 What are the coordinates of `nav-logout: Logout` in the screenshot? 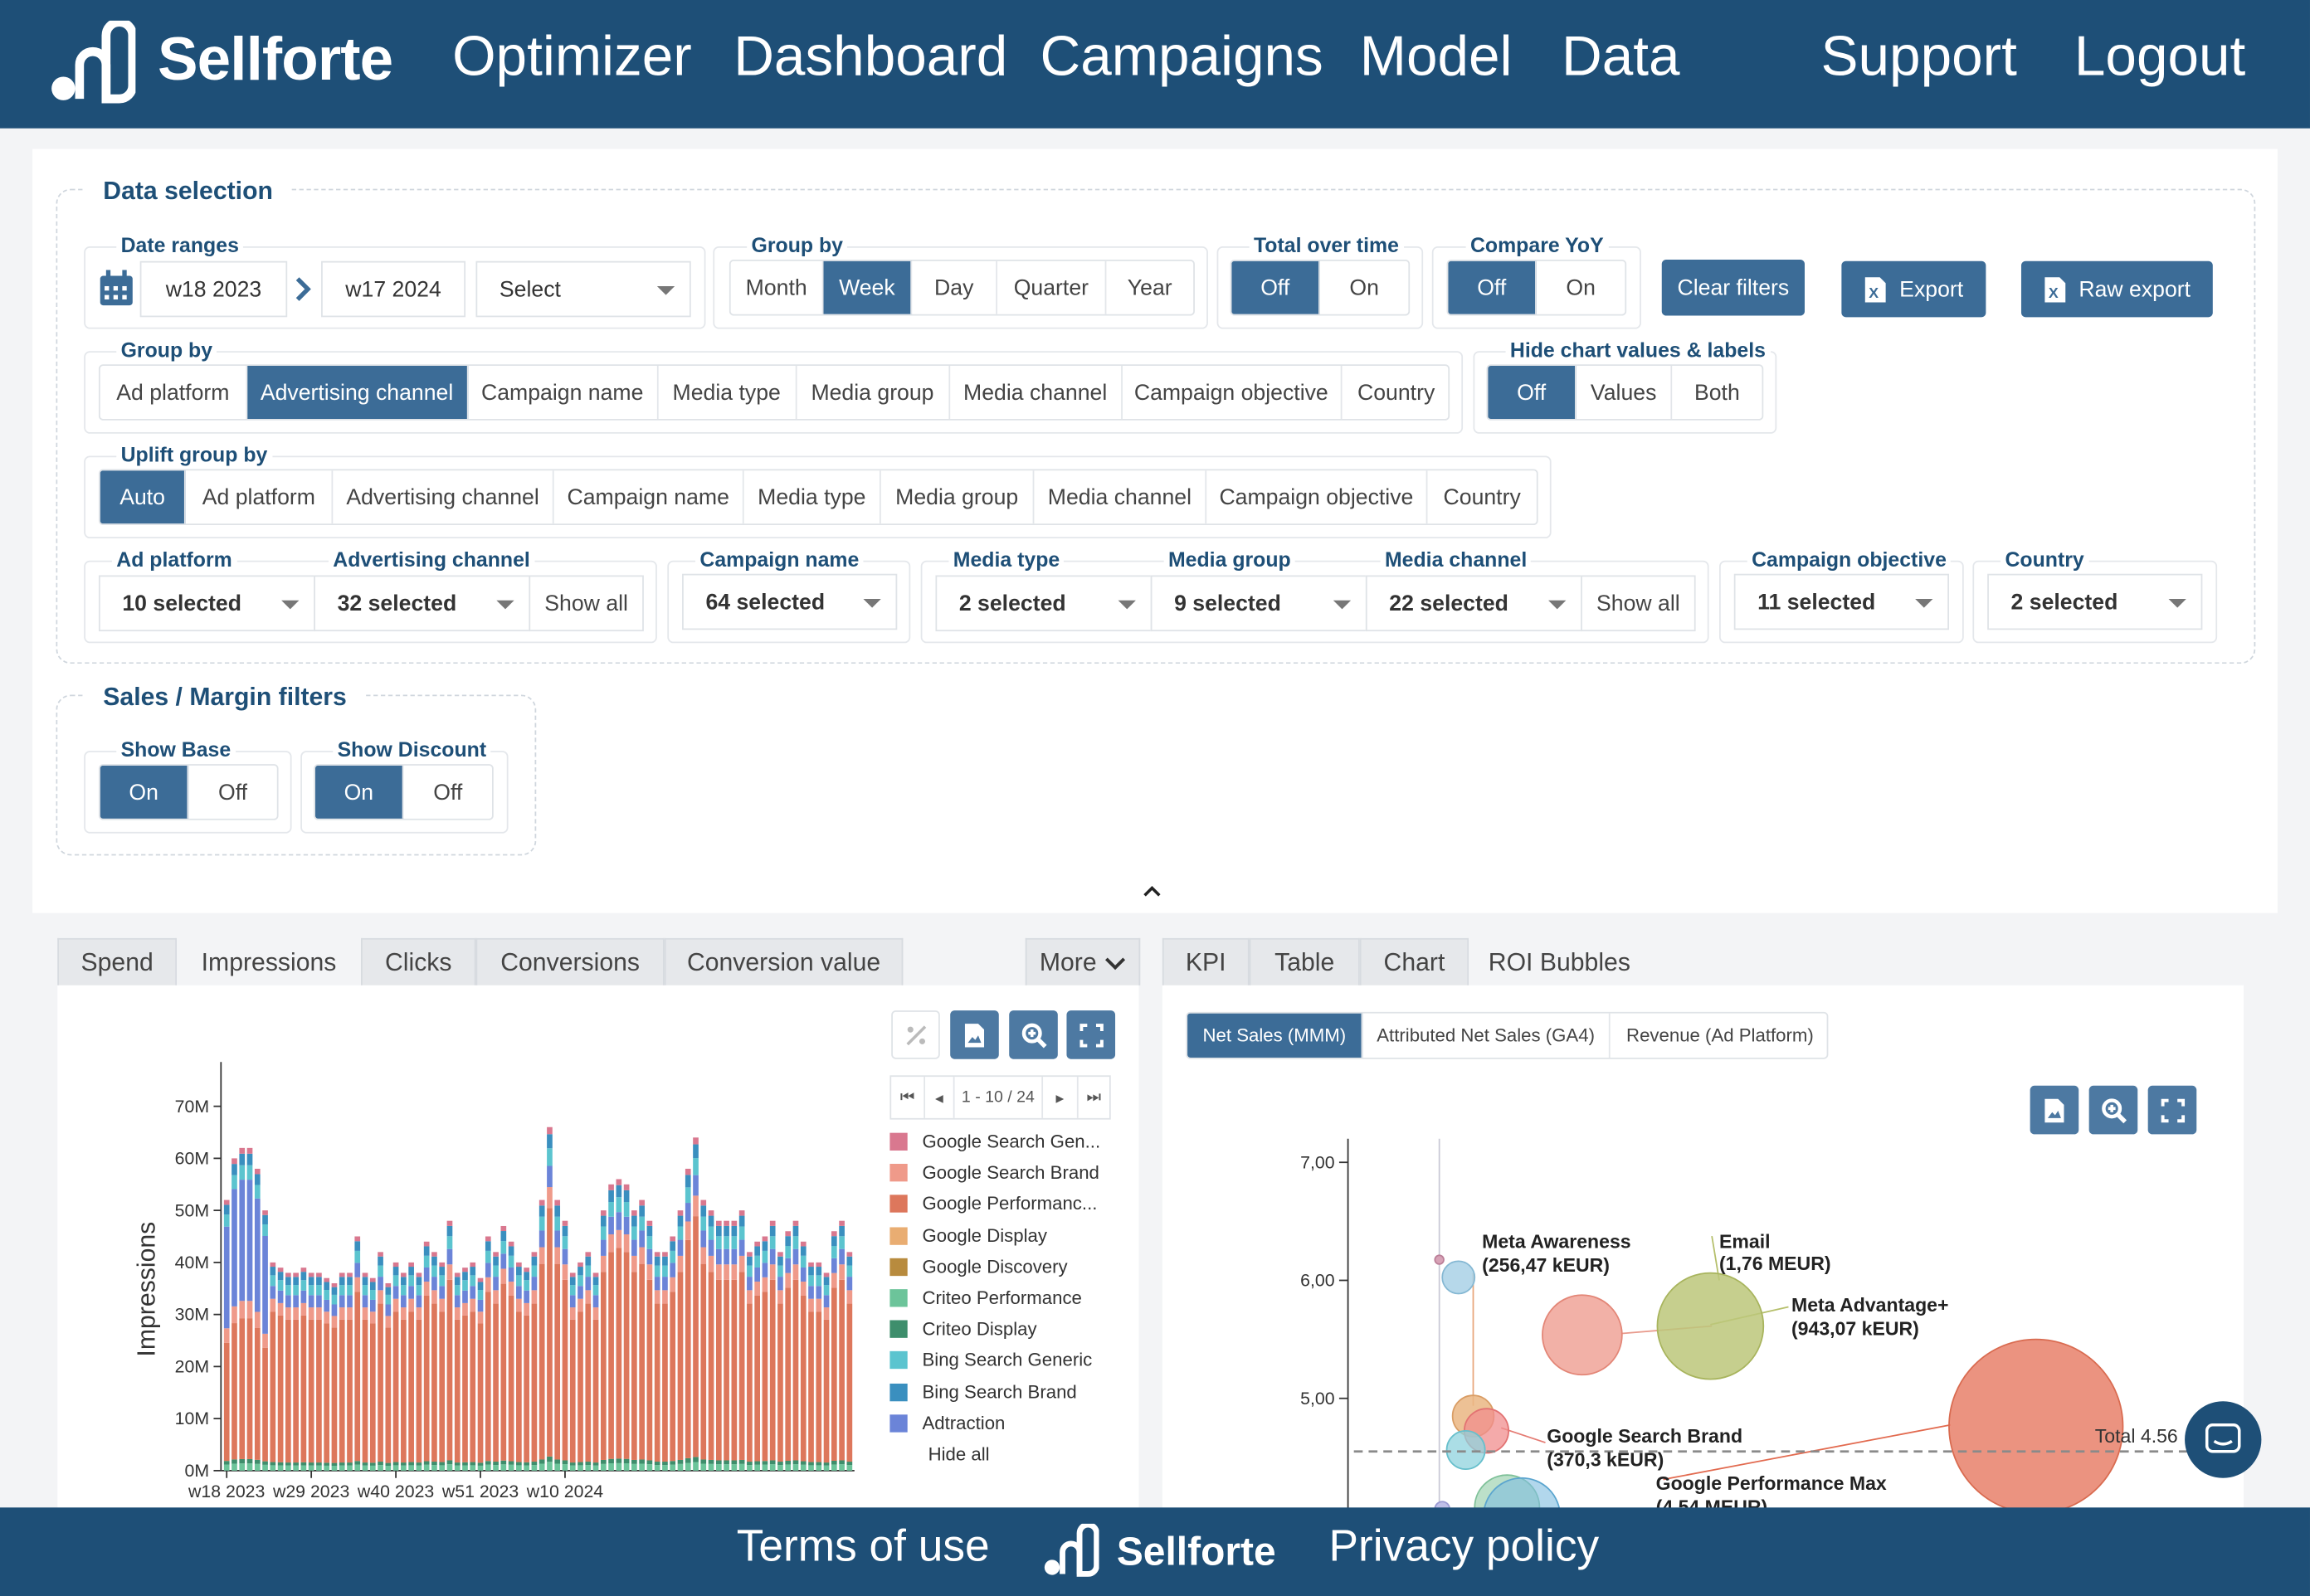 It's located at (2160, 58).